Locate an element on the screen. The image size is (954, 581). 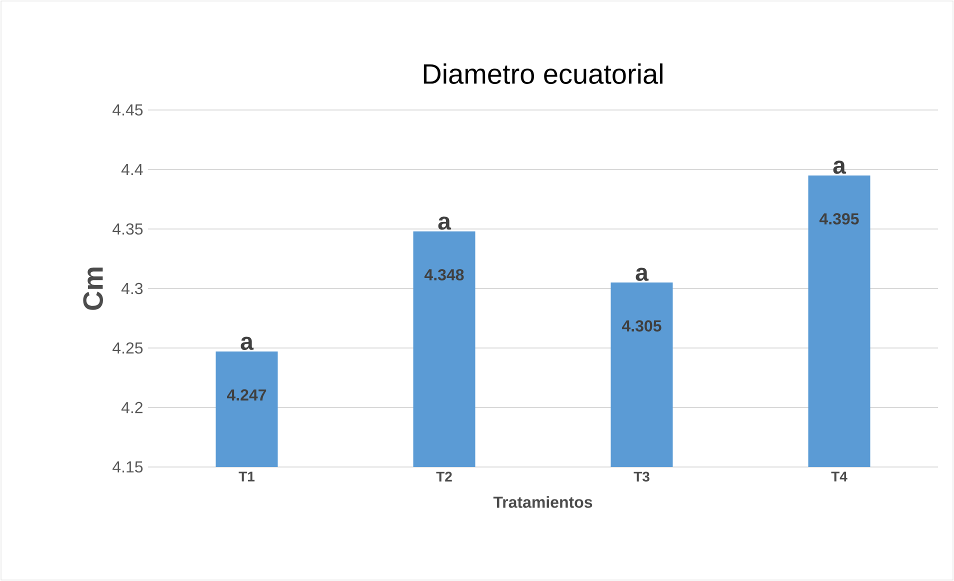
x-tick-label: T2 is located at coordinates (444, 477).